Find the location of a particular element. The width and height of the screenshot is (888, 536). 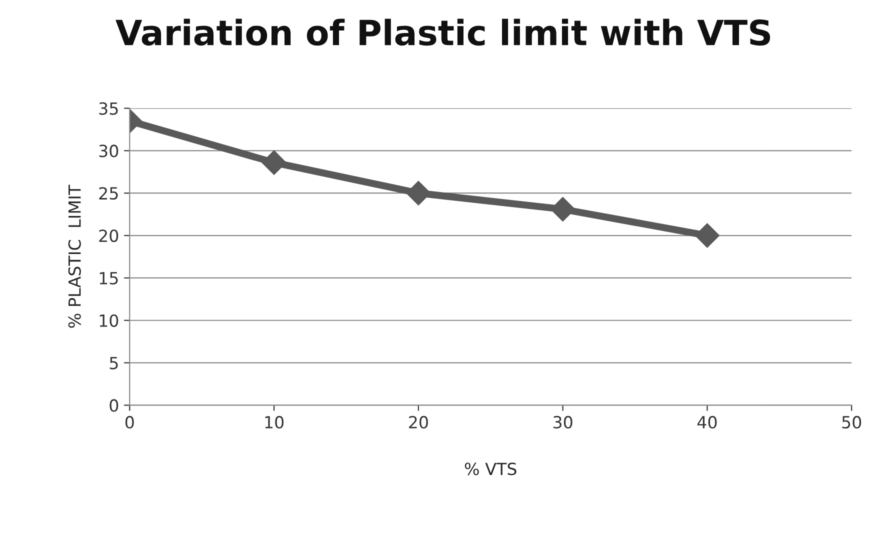

y-tick-label: 30 is located at coordinates (108, 151).